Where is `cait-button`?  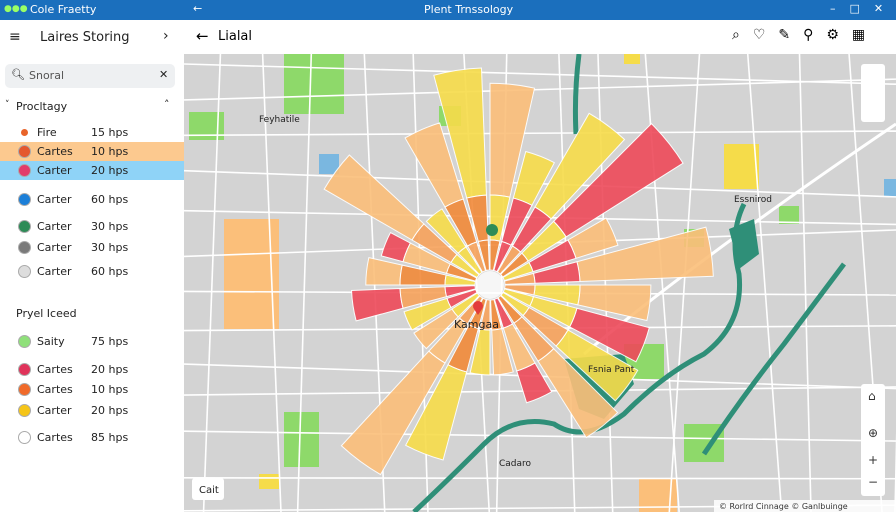 cait-button is located at coordinates (208, 489).